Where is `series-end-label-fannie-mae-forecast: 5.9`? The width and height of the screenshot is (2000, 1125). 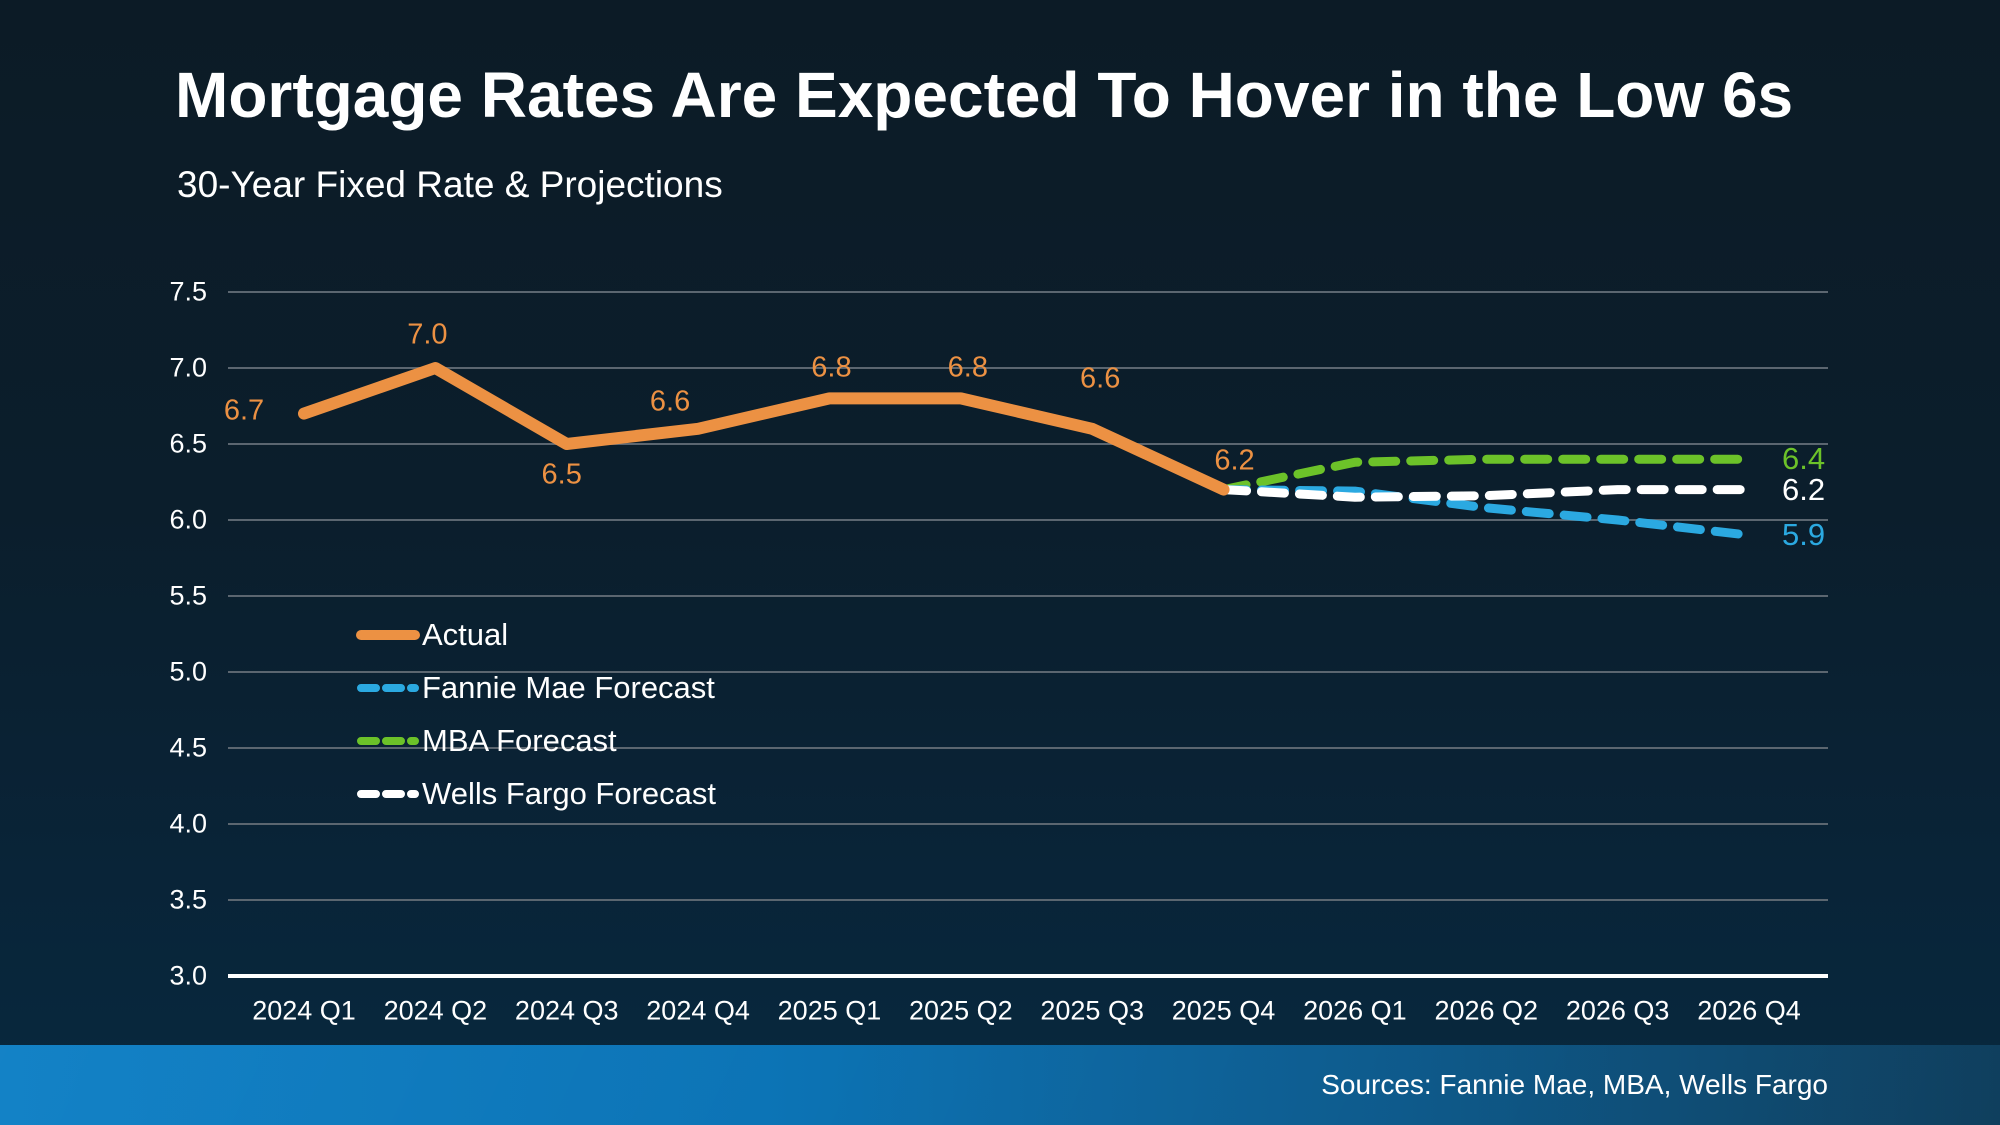 series-end-label-fannie-mae-forecast: 5.9 is located at coordinates (1804, 535).